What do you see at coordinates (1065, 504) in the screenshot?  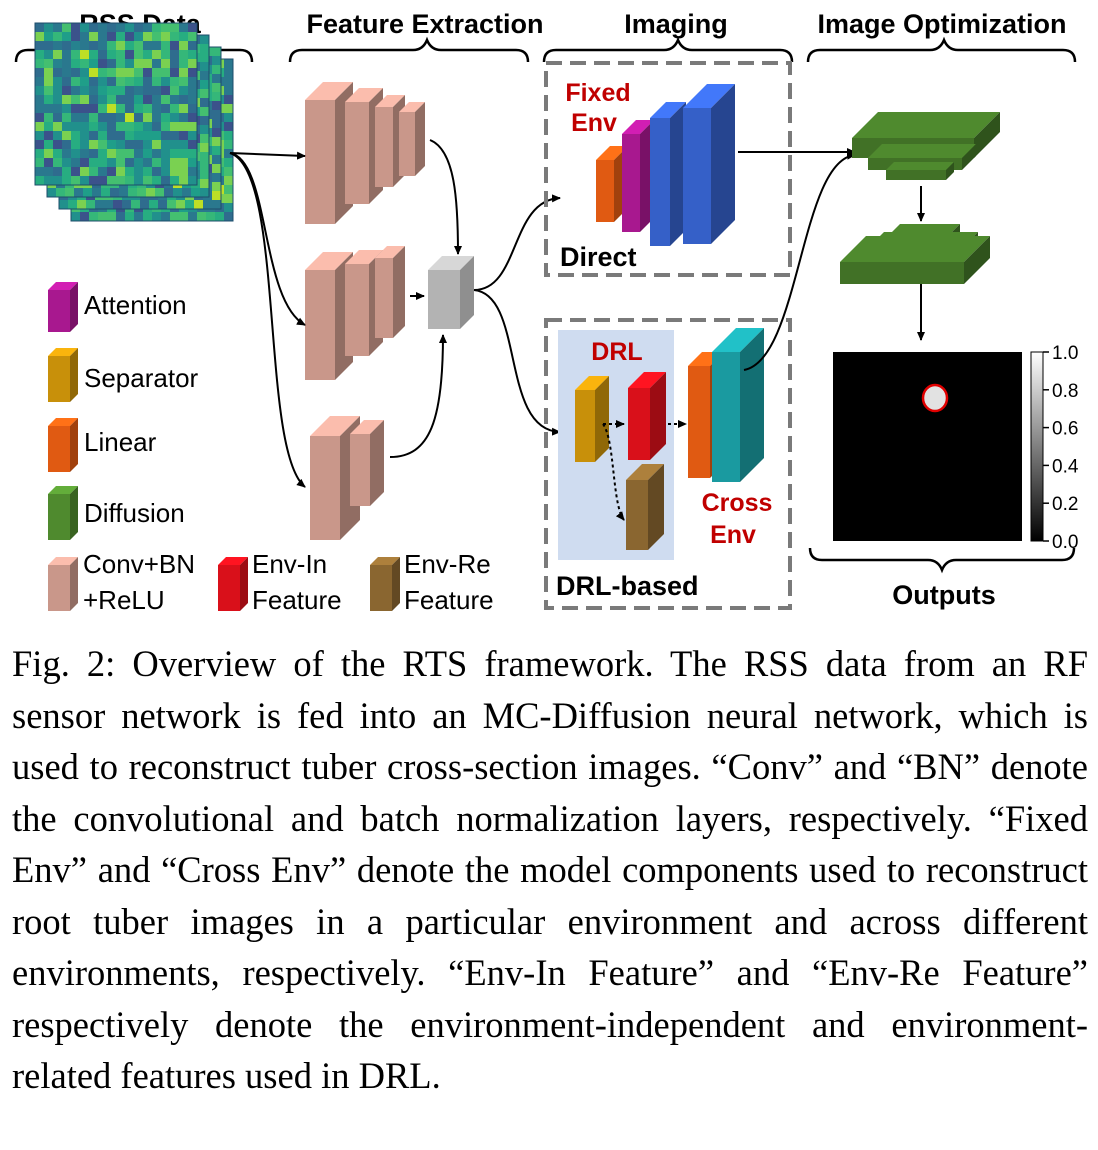 I see `colorbar-tick-label: 0.2` at bounding box center [1065, 504].